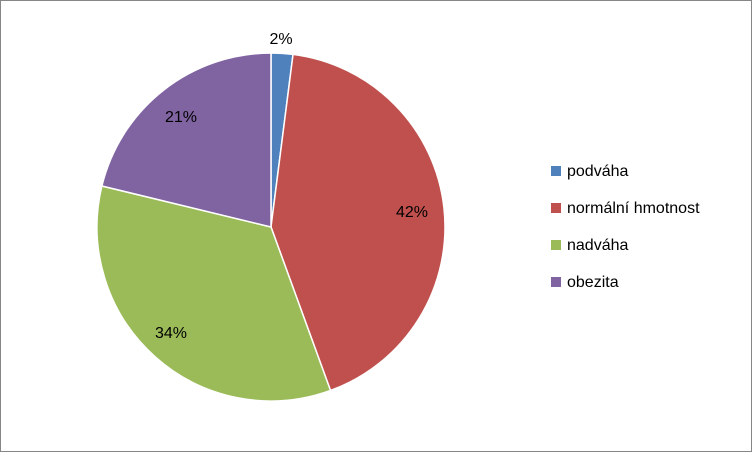  I want to click on legend-swatch-normalni-hmotnost, so click(556, 208).